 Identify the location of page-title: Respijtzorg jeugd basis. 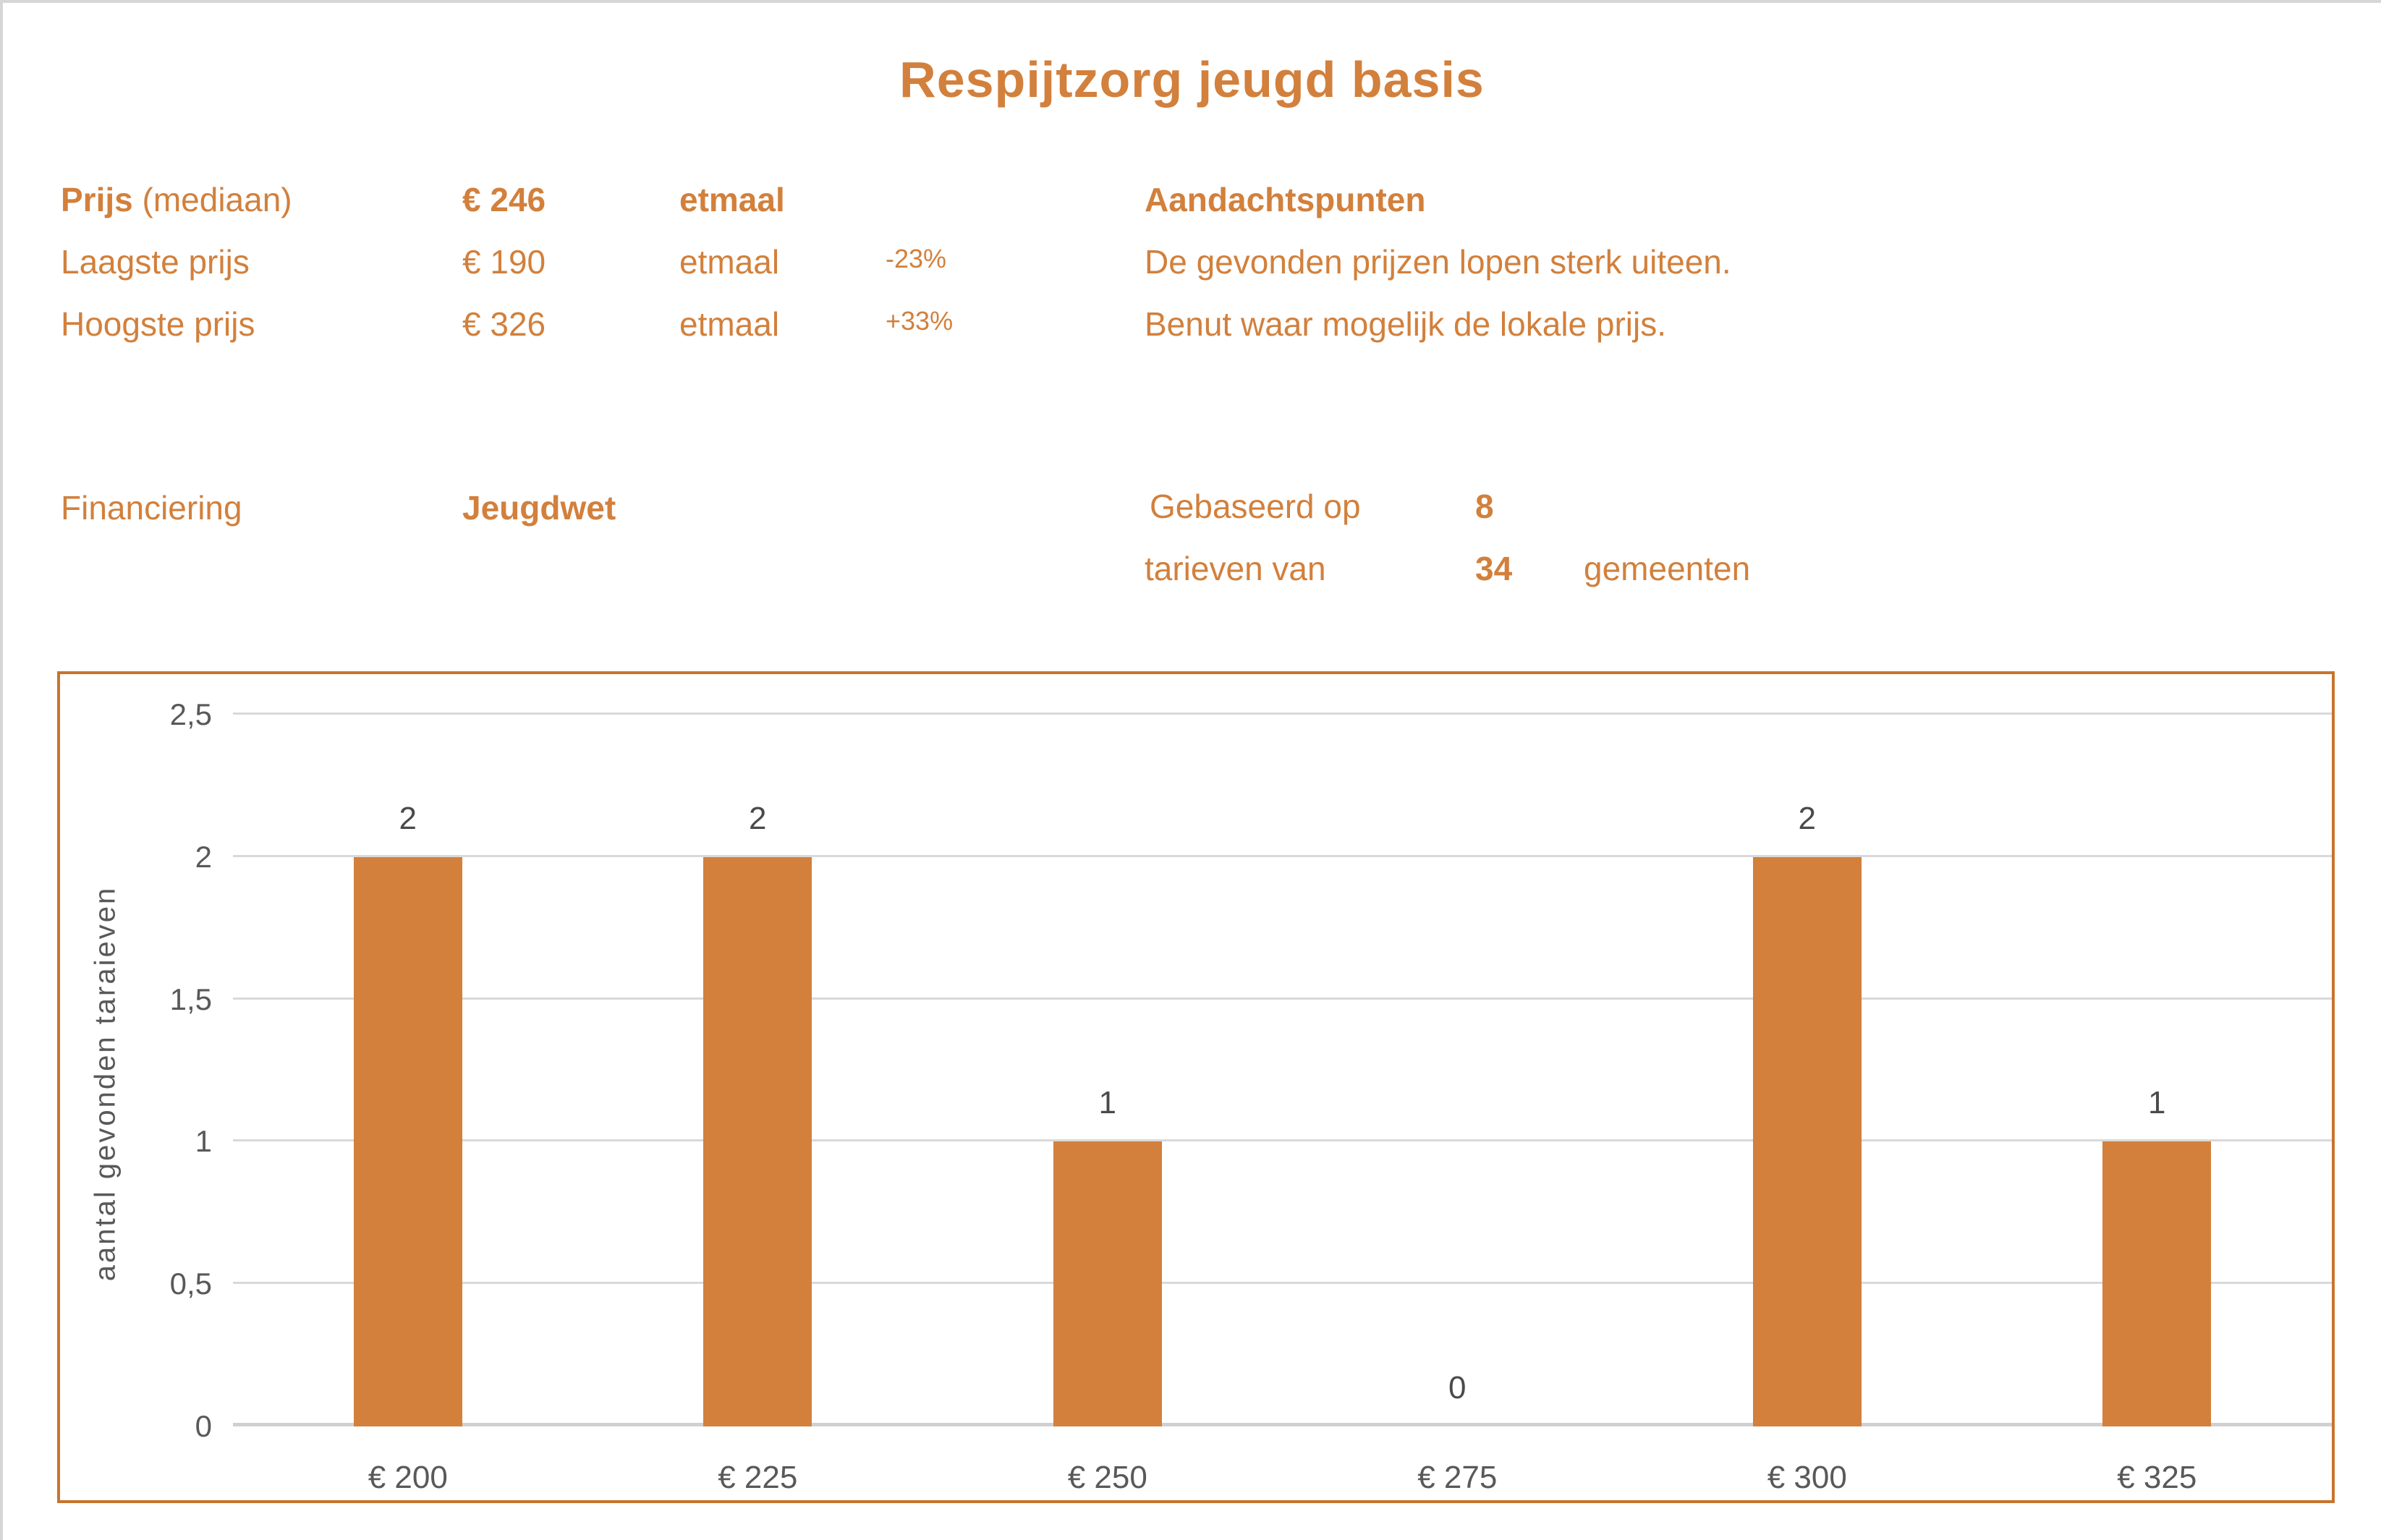
(1192, 79).